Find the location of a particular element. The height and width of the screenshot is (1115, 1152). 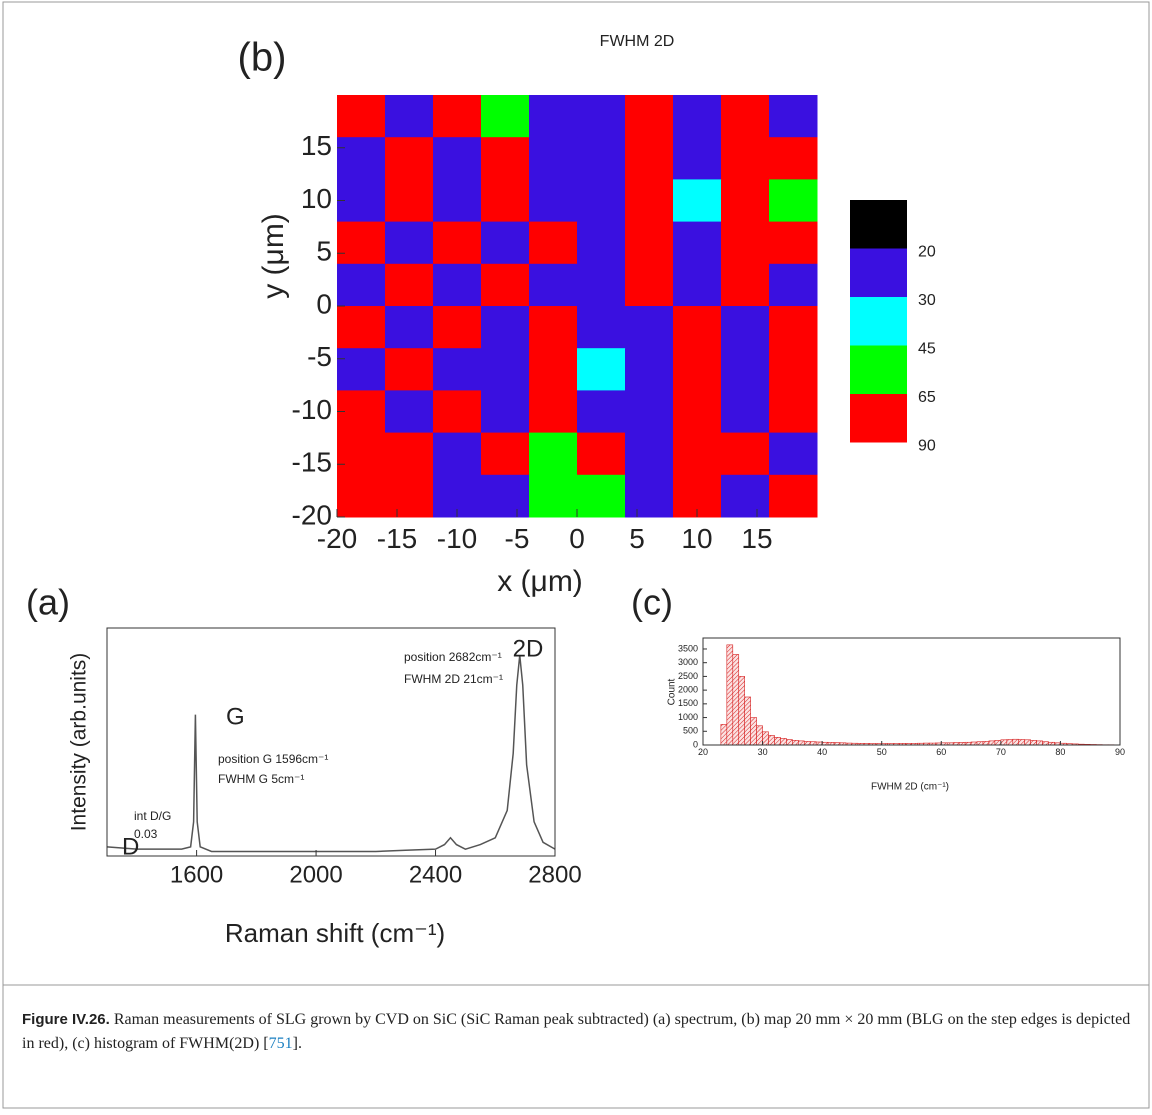

x-tick-label: 50 is located at coordinates (882, 752).